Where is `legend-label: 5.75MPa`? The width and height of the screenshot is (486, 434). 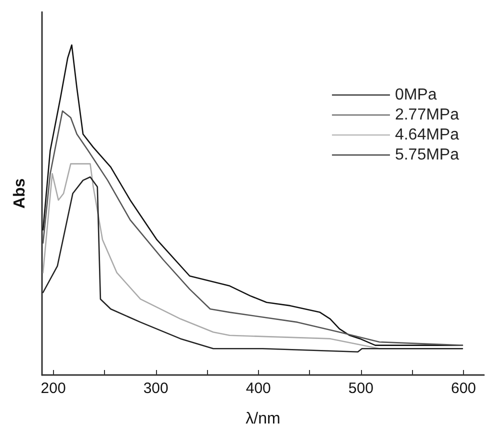
legend-label: 5.75MPa is located at coordinates (427, 155).